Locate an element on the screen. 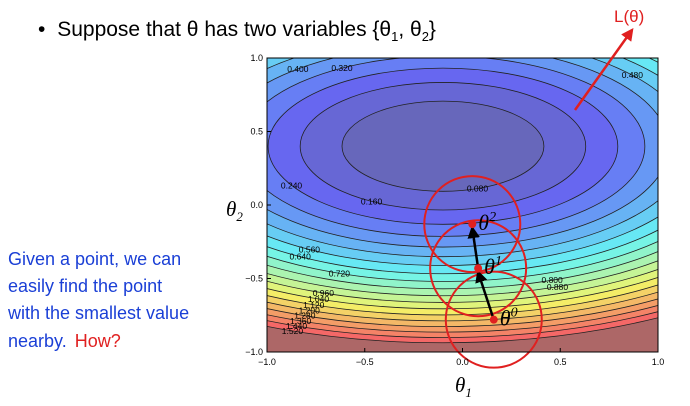  point-sup: 1 is located at coordinates (498, 261).